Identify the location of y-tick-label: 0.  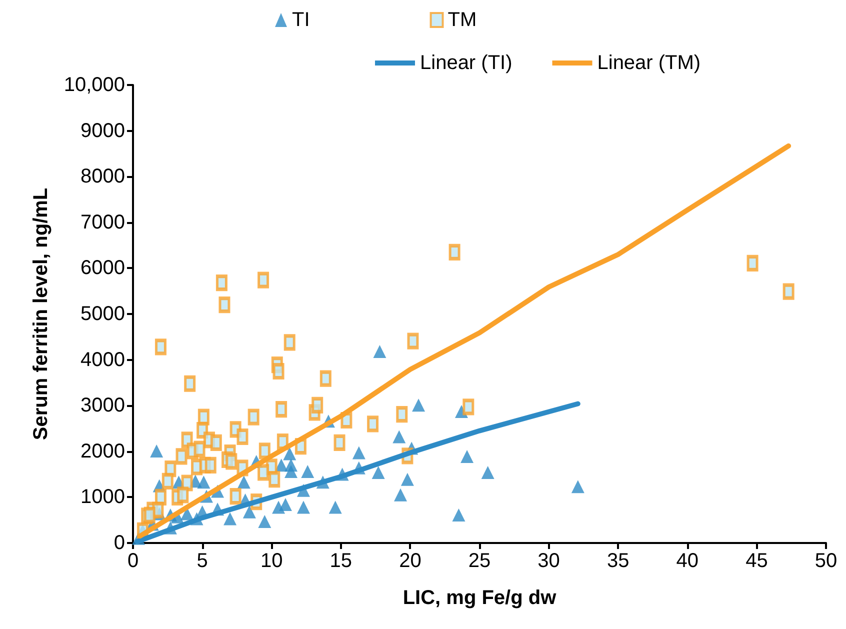
(119, 543).